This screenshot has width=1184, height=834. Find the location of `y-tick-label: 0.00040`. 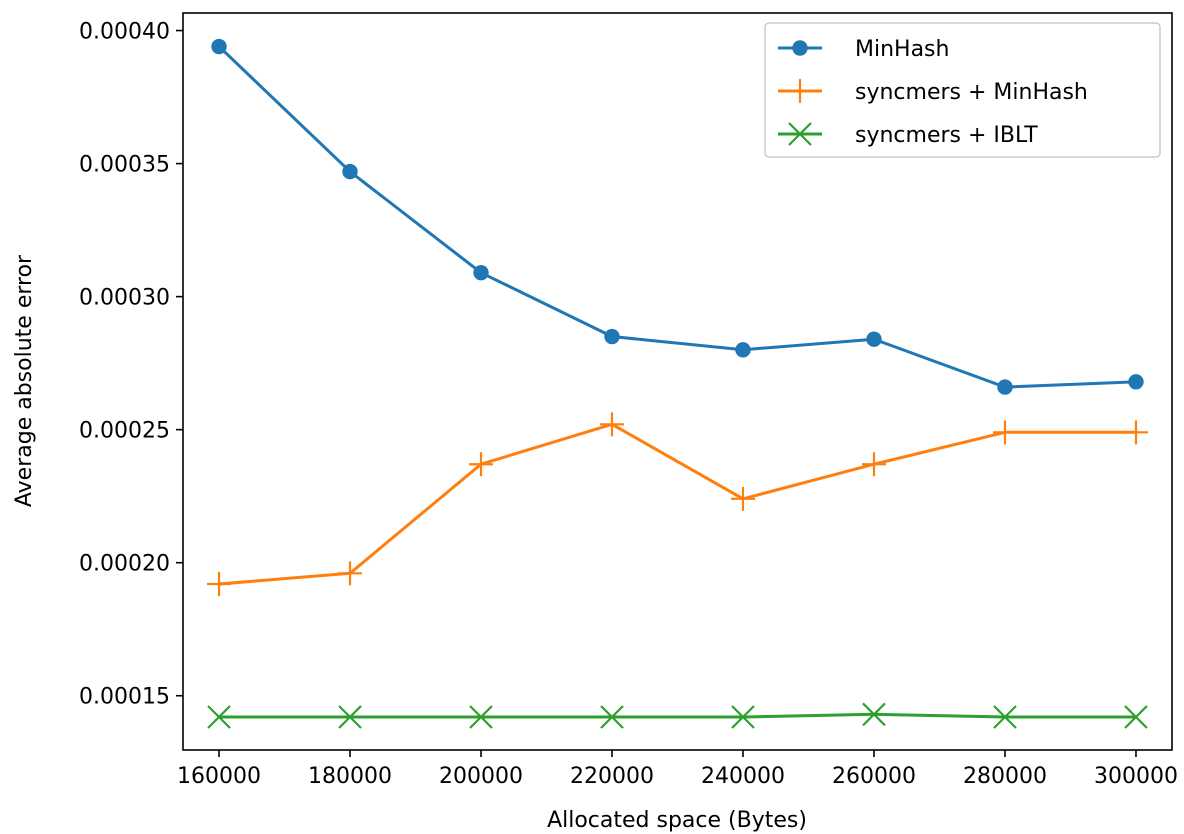

y-tick-label: 0.00040 is located at coordinates (124, 32).